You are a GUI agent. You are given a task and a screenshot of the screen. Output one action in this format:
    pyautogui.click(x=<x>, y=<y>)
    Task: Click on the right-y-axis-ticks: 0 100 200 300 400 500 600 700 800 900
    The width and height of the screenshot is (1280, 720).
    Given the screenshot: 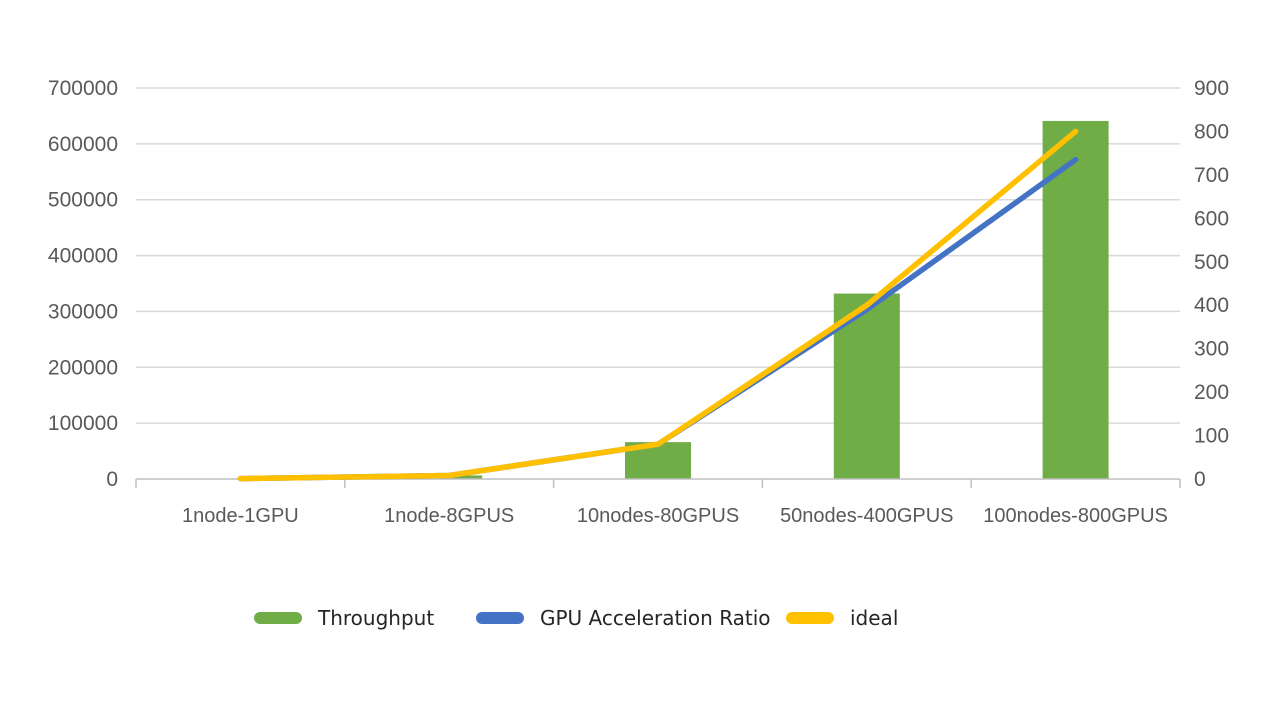 What is the action you would take?
    pyautogui.click(x=1211, y=284)
    